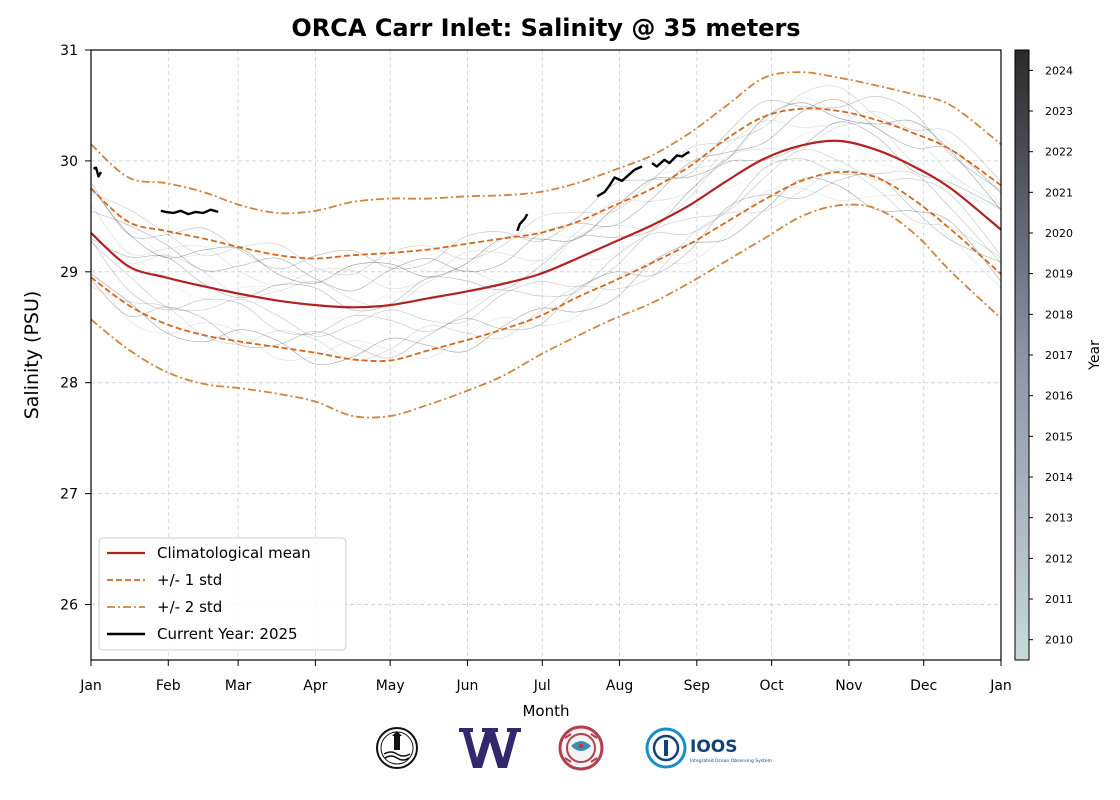  Describe the element at coordinates (315, 686) in the screenshot. I see `x-tick-label: Apr` at that location.